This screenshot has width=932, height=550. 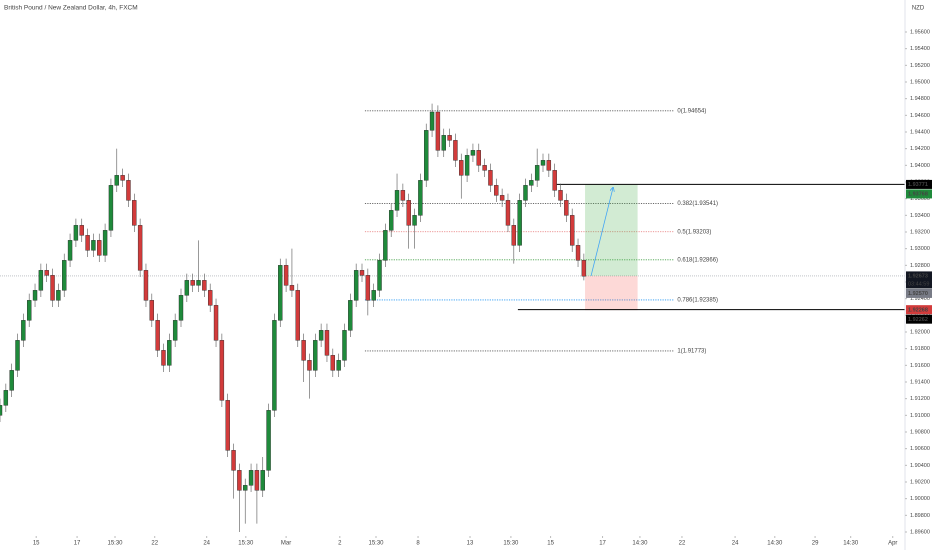 What do you see at coordinates (697, 204) in the screenshot?
I see `fib-label: 0.382(1.93541)` at bounding box center [697, 204].